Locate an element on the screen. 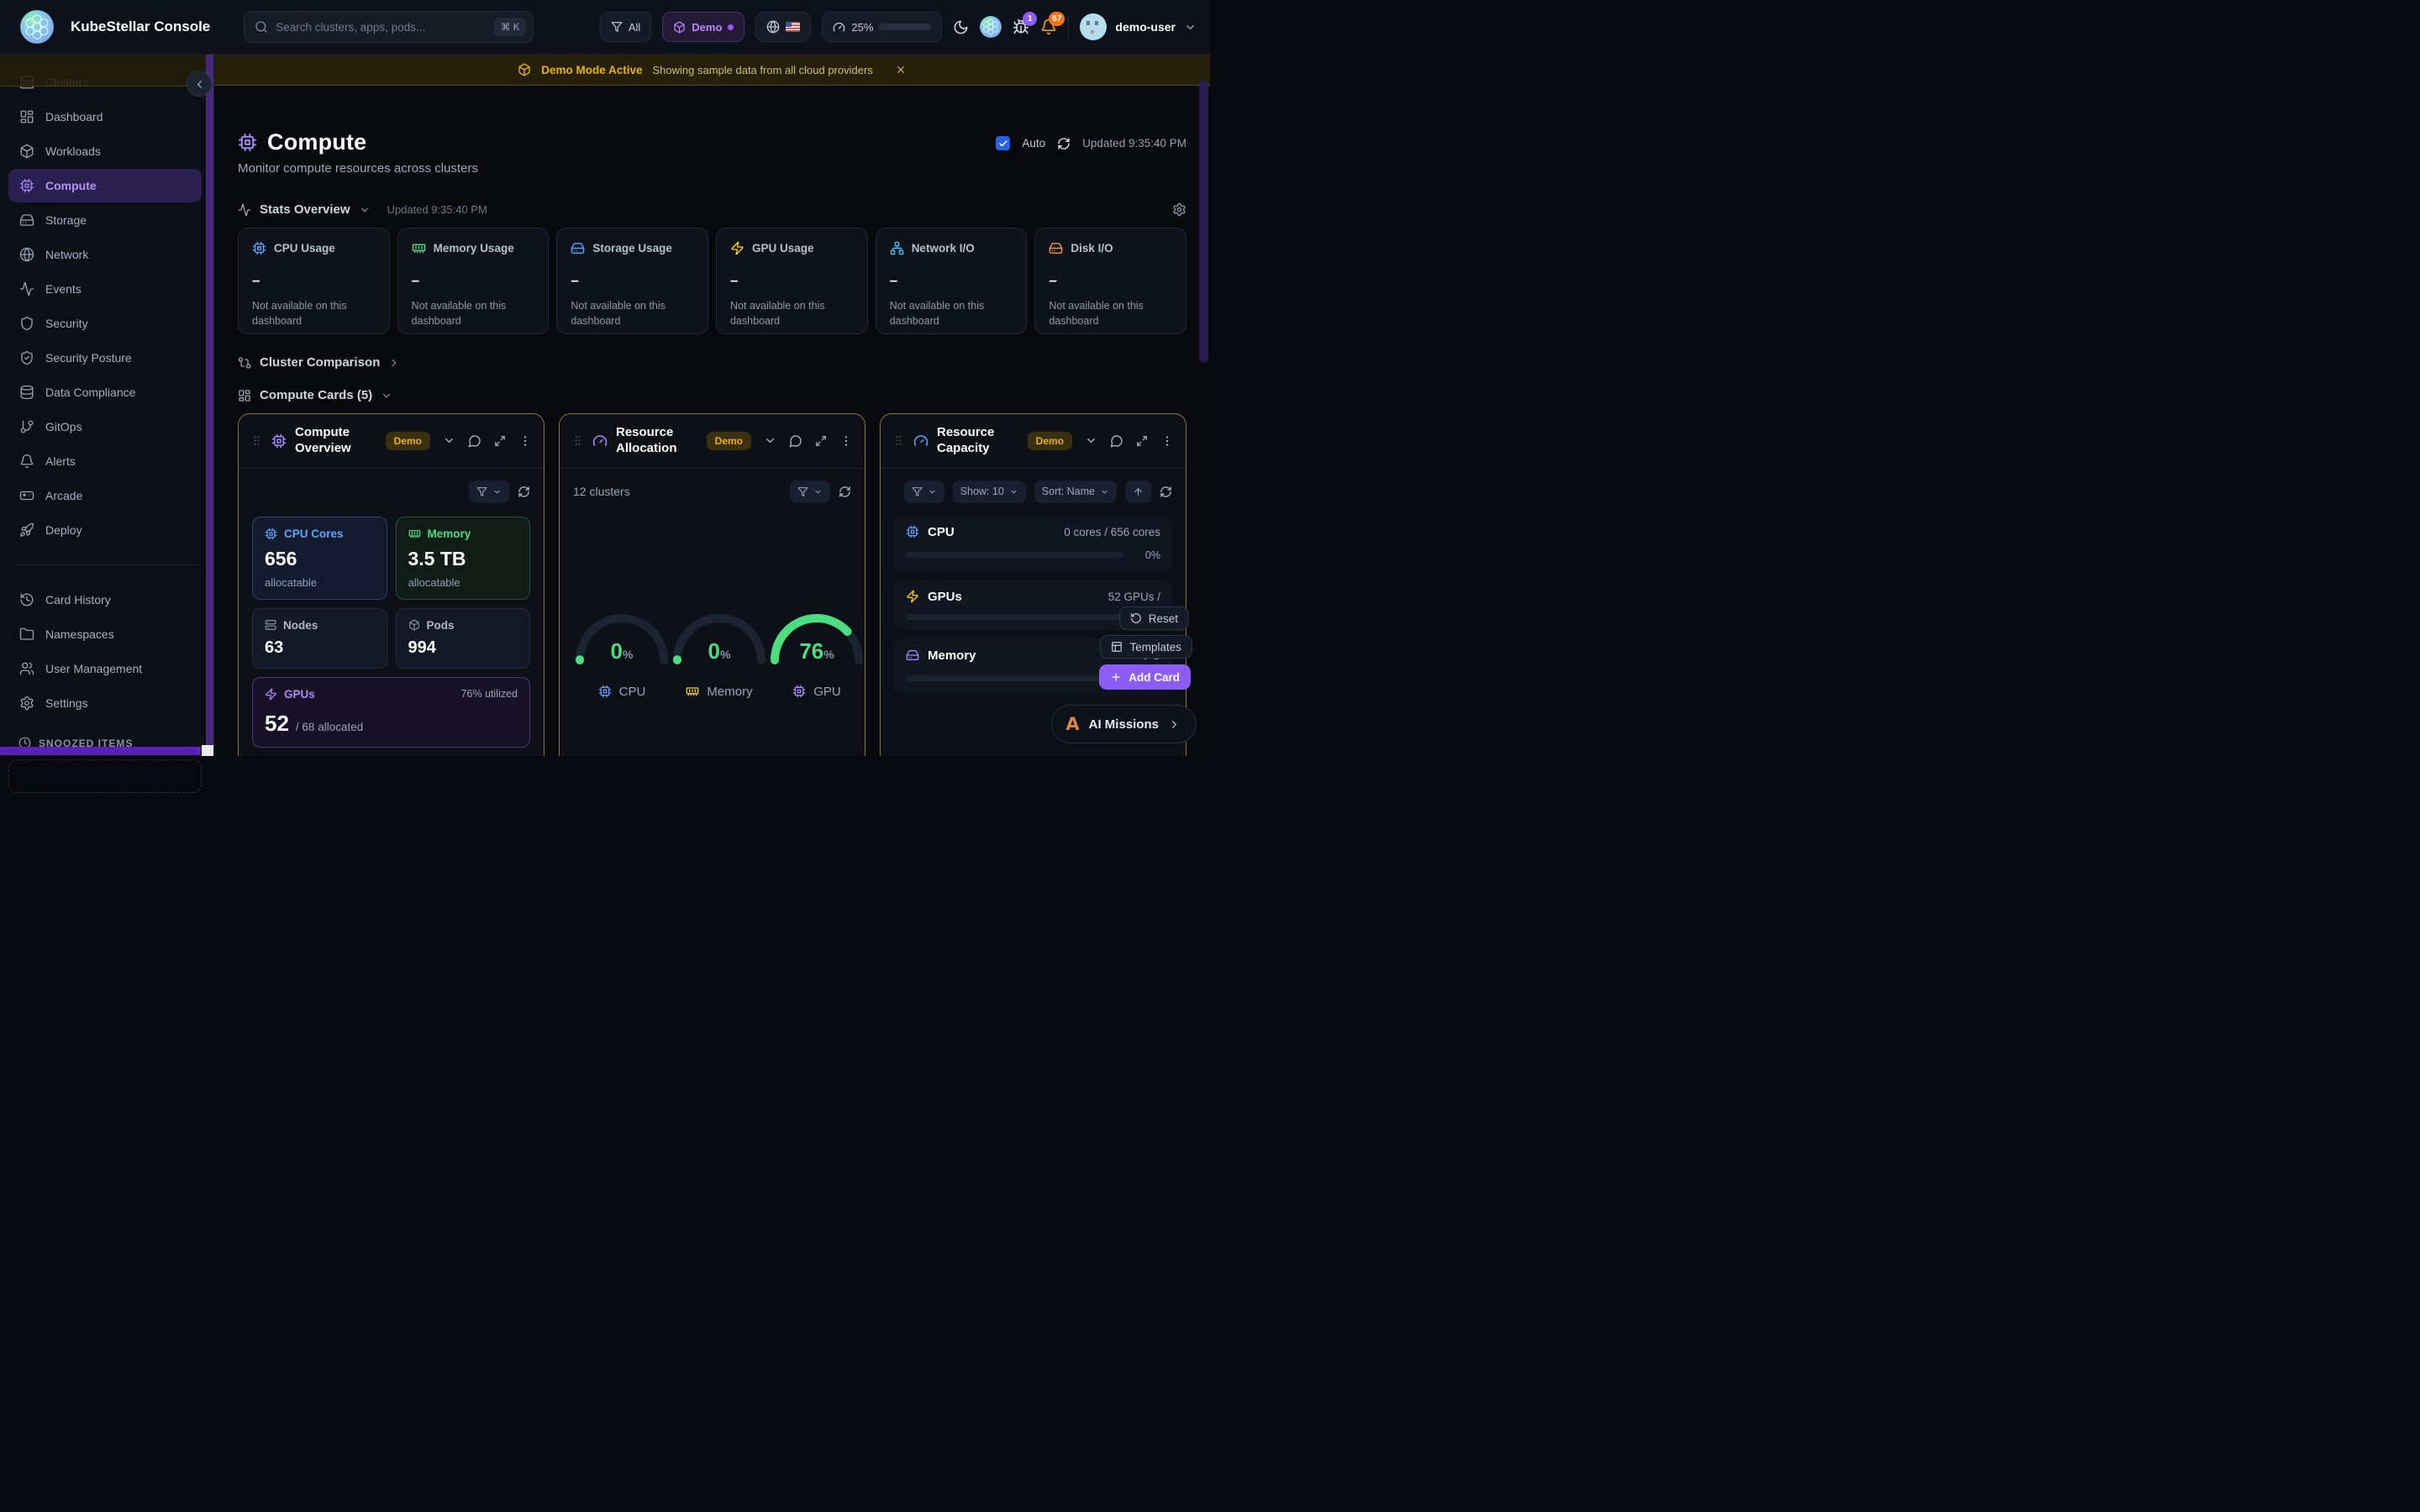  activity-icon is located at coordinates (26, 289).